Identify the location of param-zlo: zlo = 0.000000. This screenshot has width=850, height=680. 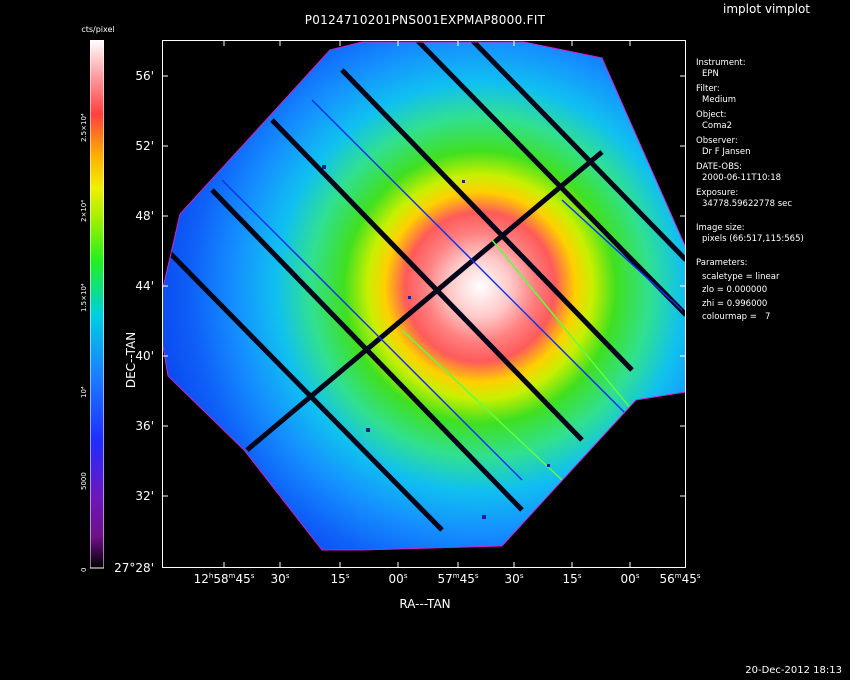
(735, 290).